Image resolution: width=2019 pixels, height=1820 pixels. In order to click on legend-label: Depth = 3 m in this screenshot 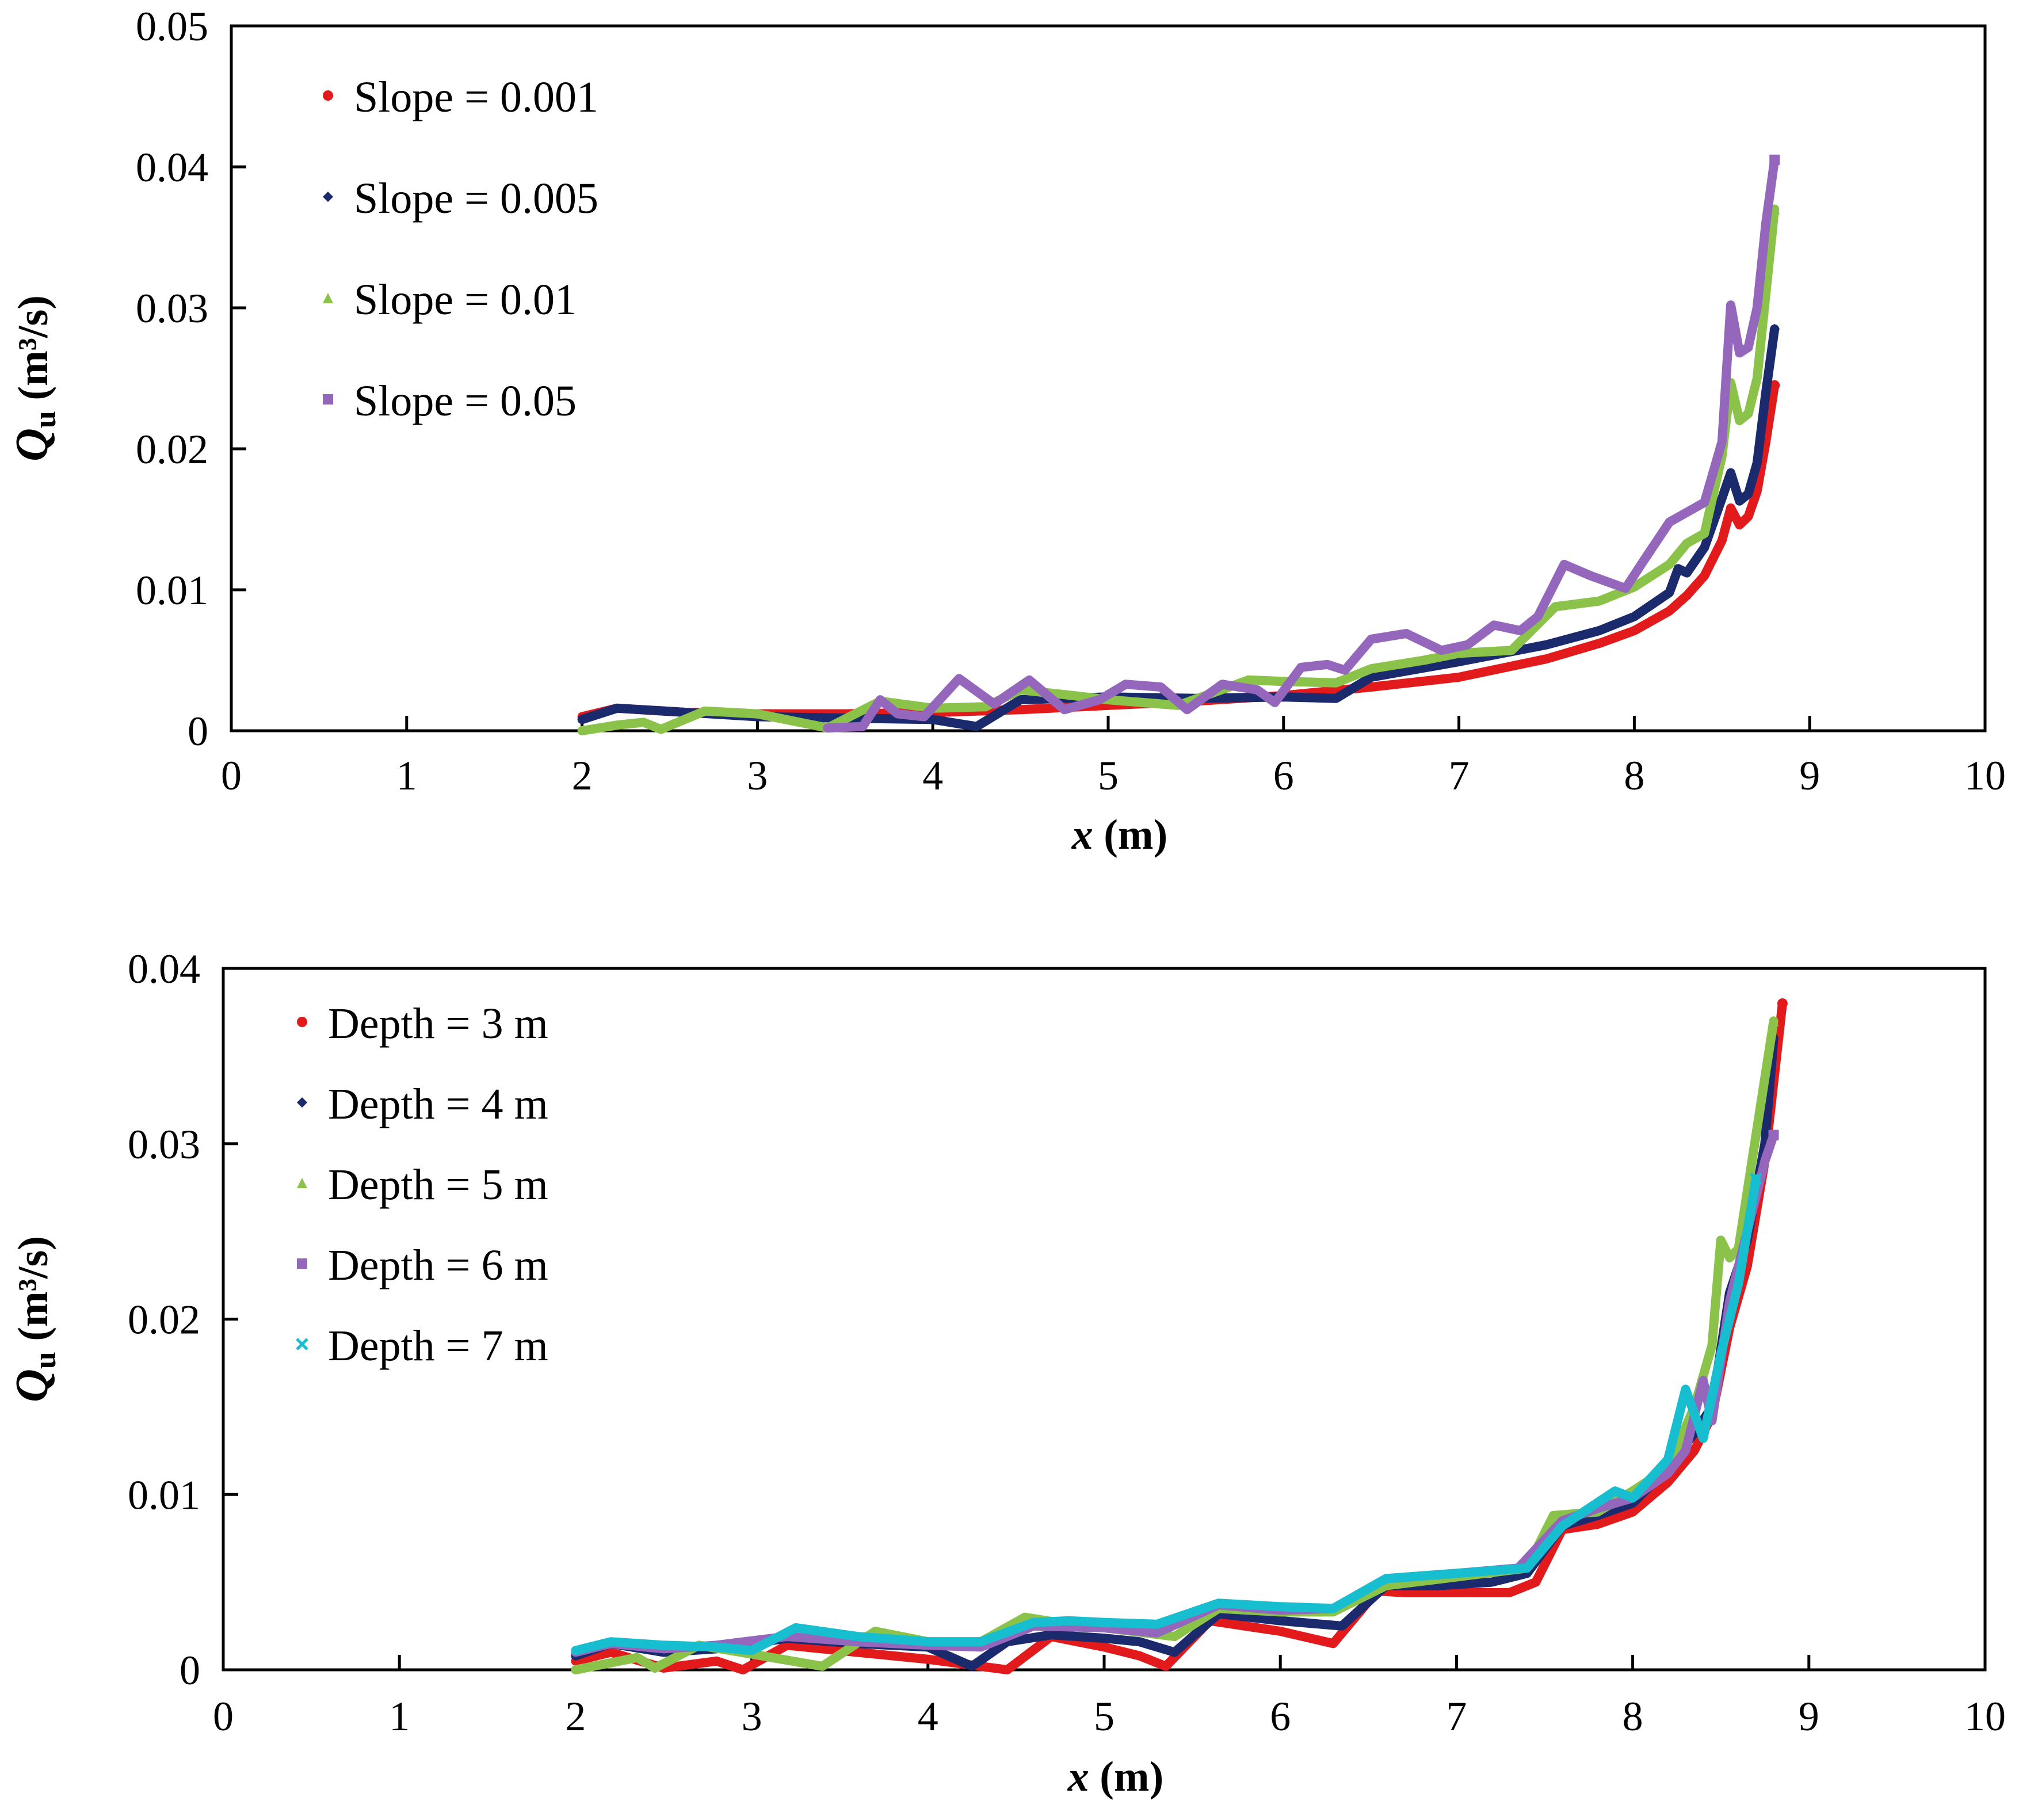, I will do `click(438, 1024)`.